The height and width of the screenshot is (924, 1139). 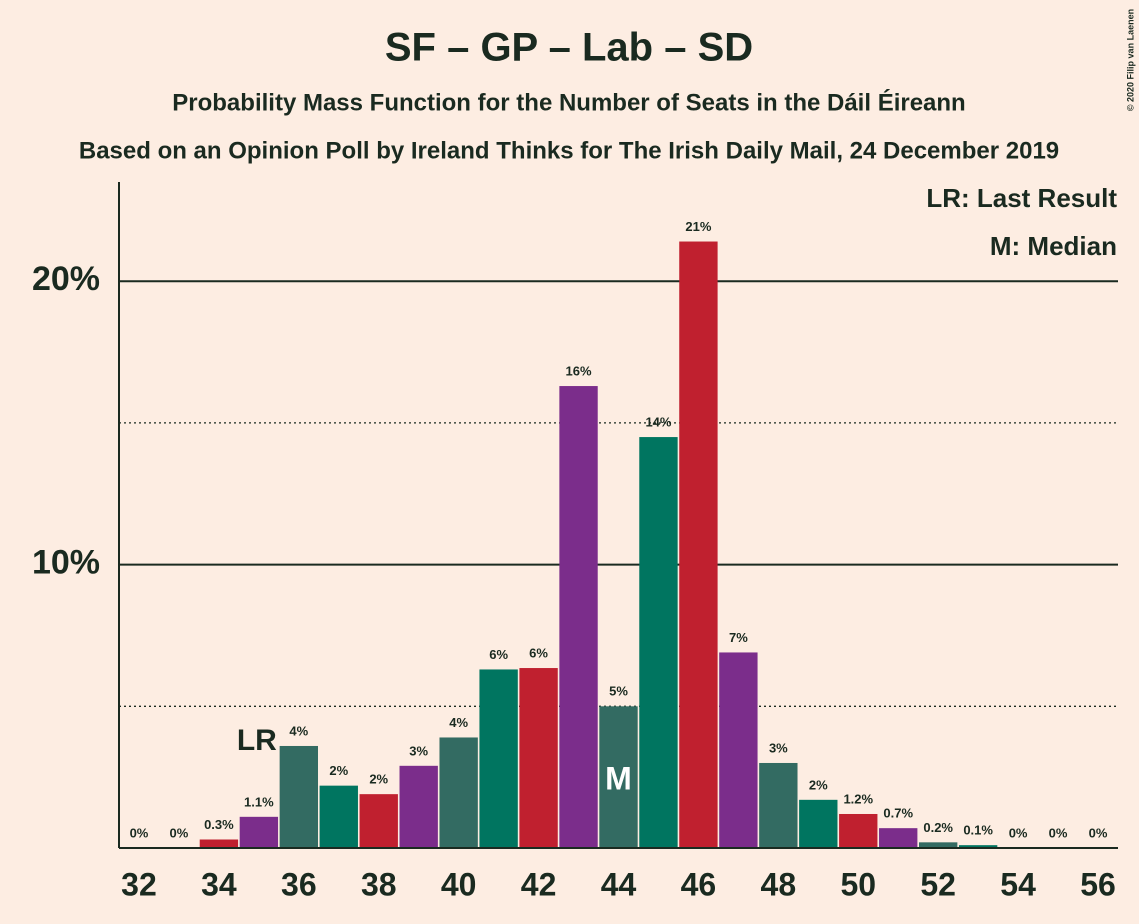 I want to click on value-label: 21%, so click(x=698, y=226).